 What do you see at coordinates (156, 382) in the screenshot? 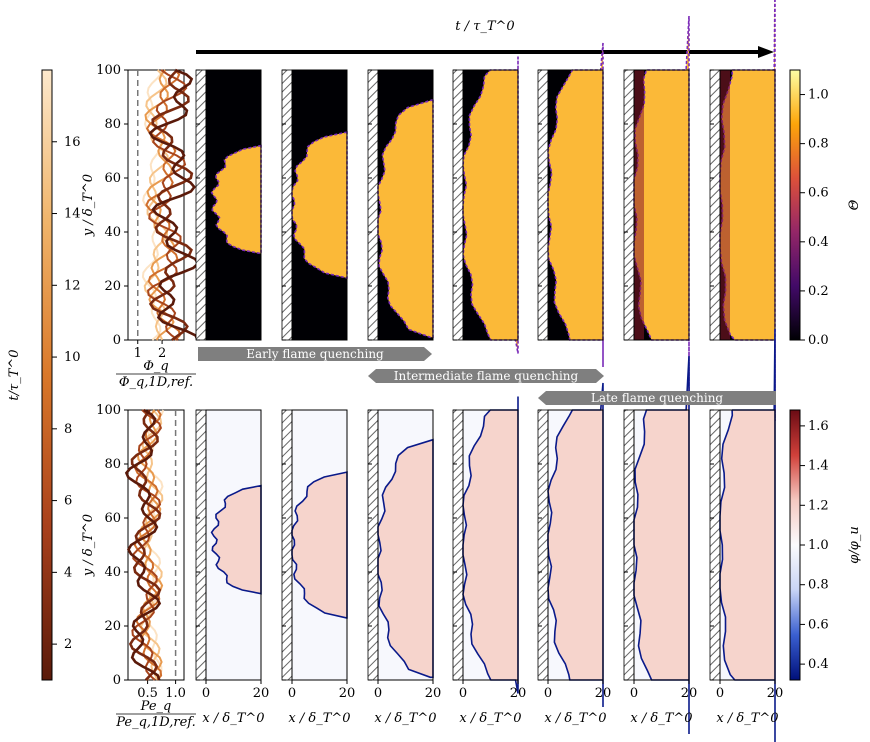
I see `profile-xlabel-denominator: Φ_q,1D,ref.` at bounding box center [156, 382].